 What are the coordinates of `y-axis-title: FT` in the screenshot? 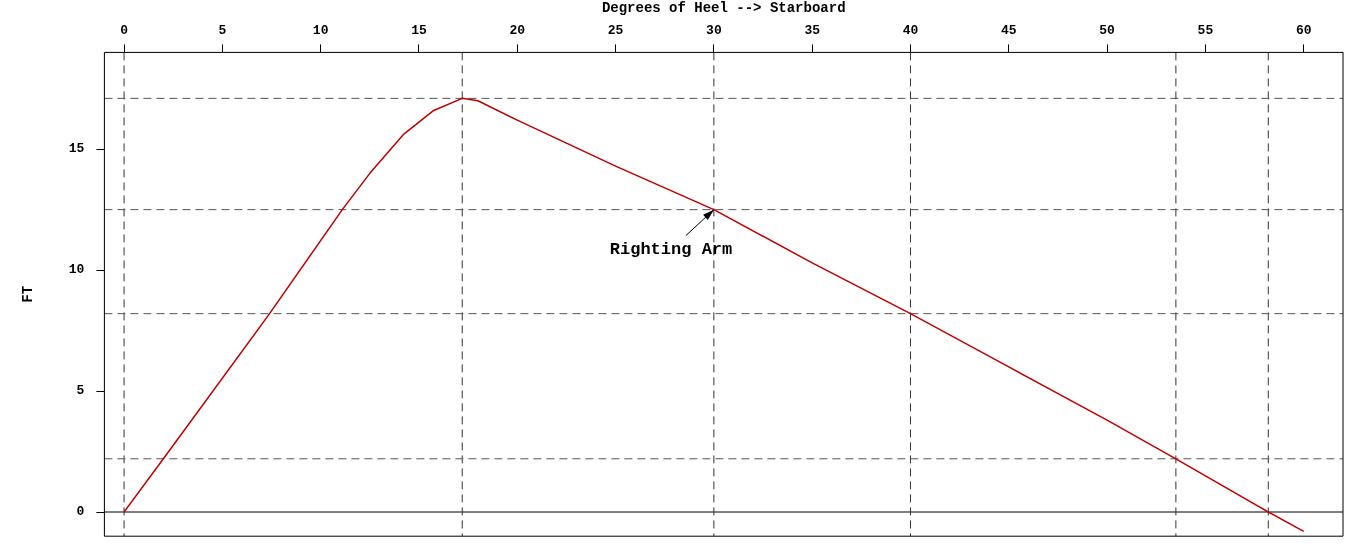 It's located at (27, 294).